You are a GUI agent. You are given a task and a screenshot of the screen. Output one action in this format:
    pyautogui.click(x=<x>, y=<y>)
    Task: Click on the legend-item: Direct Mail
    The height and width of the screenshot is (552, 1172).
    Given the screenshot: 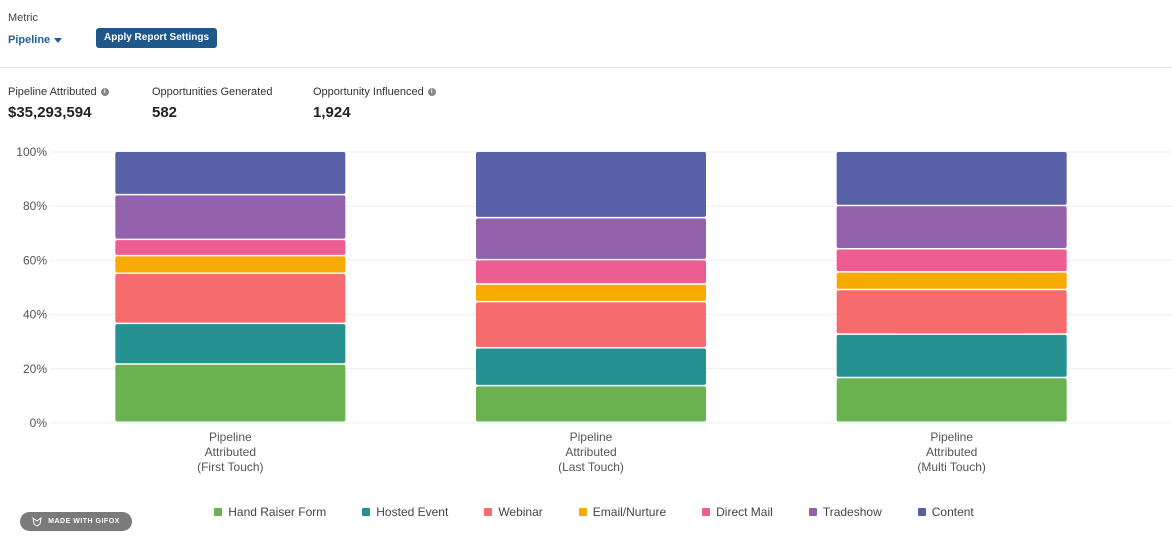 What is the action you would take?
    pyautogui.click(x=729, y=512)
    